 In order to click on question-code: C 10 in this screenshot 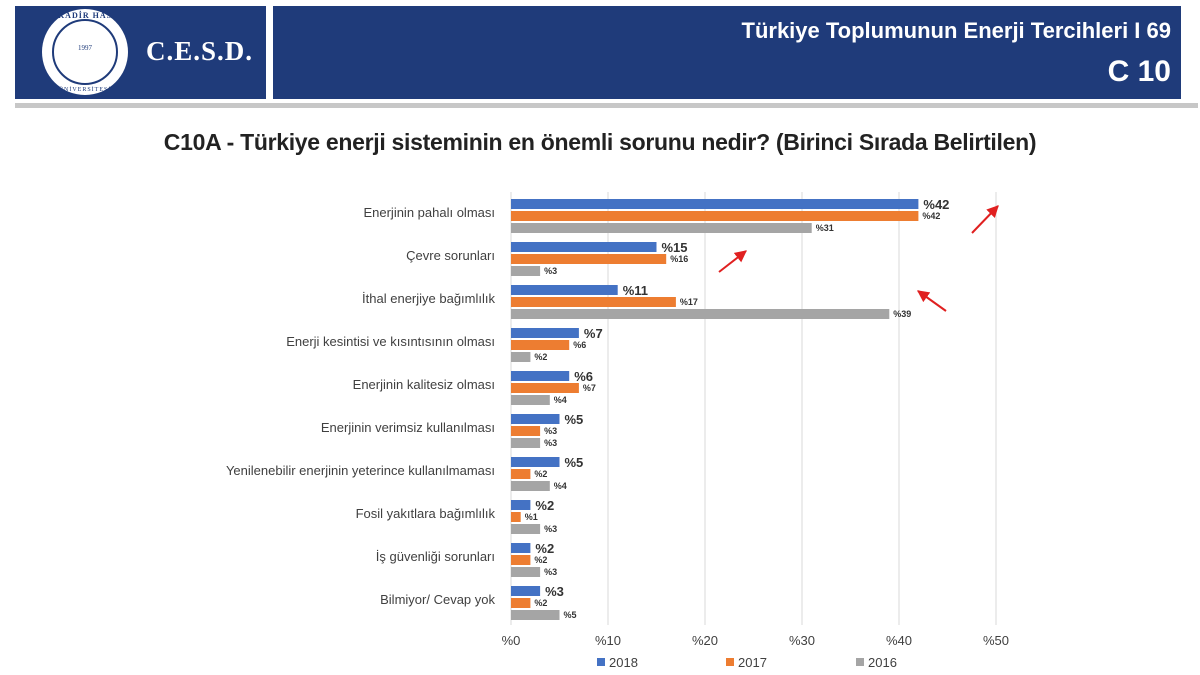, I will do `click(1139, 71)`.